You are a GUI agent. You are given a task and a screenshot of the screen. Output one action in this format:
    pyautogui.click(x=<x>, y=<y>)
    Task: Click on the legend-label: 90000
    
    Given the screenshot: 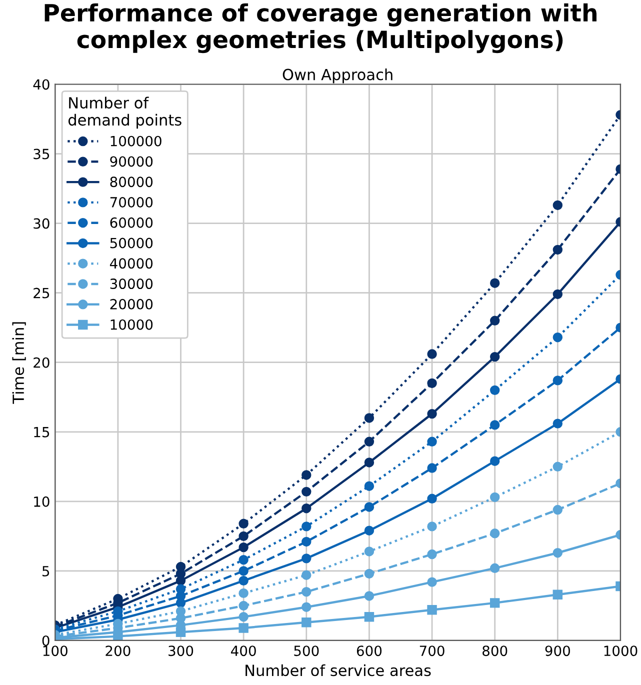 What is the action you would take?
    pyautogui.click(x=131, y=161)
    